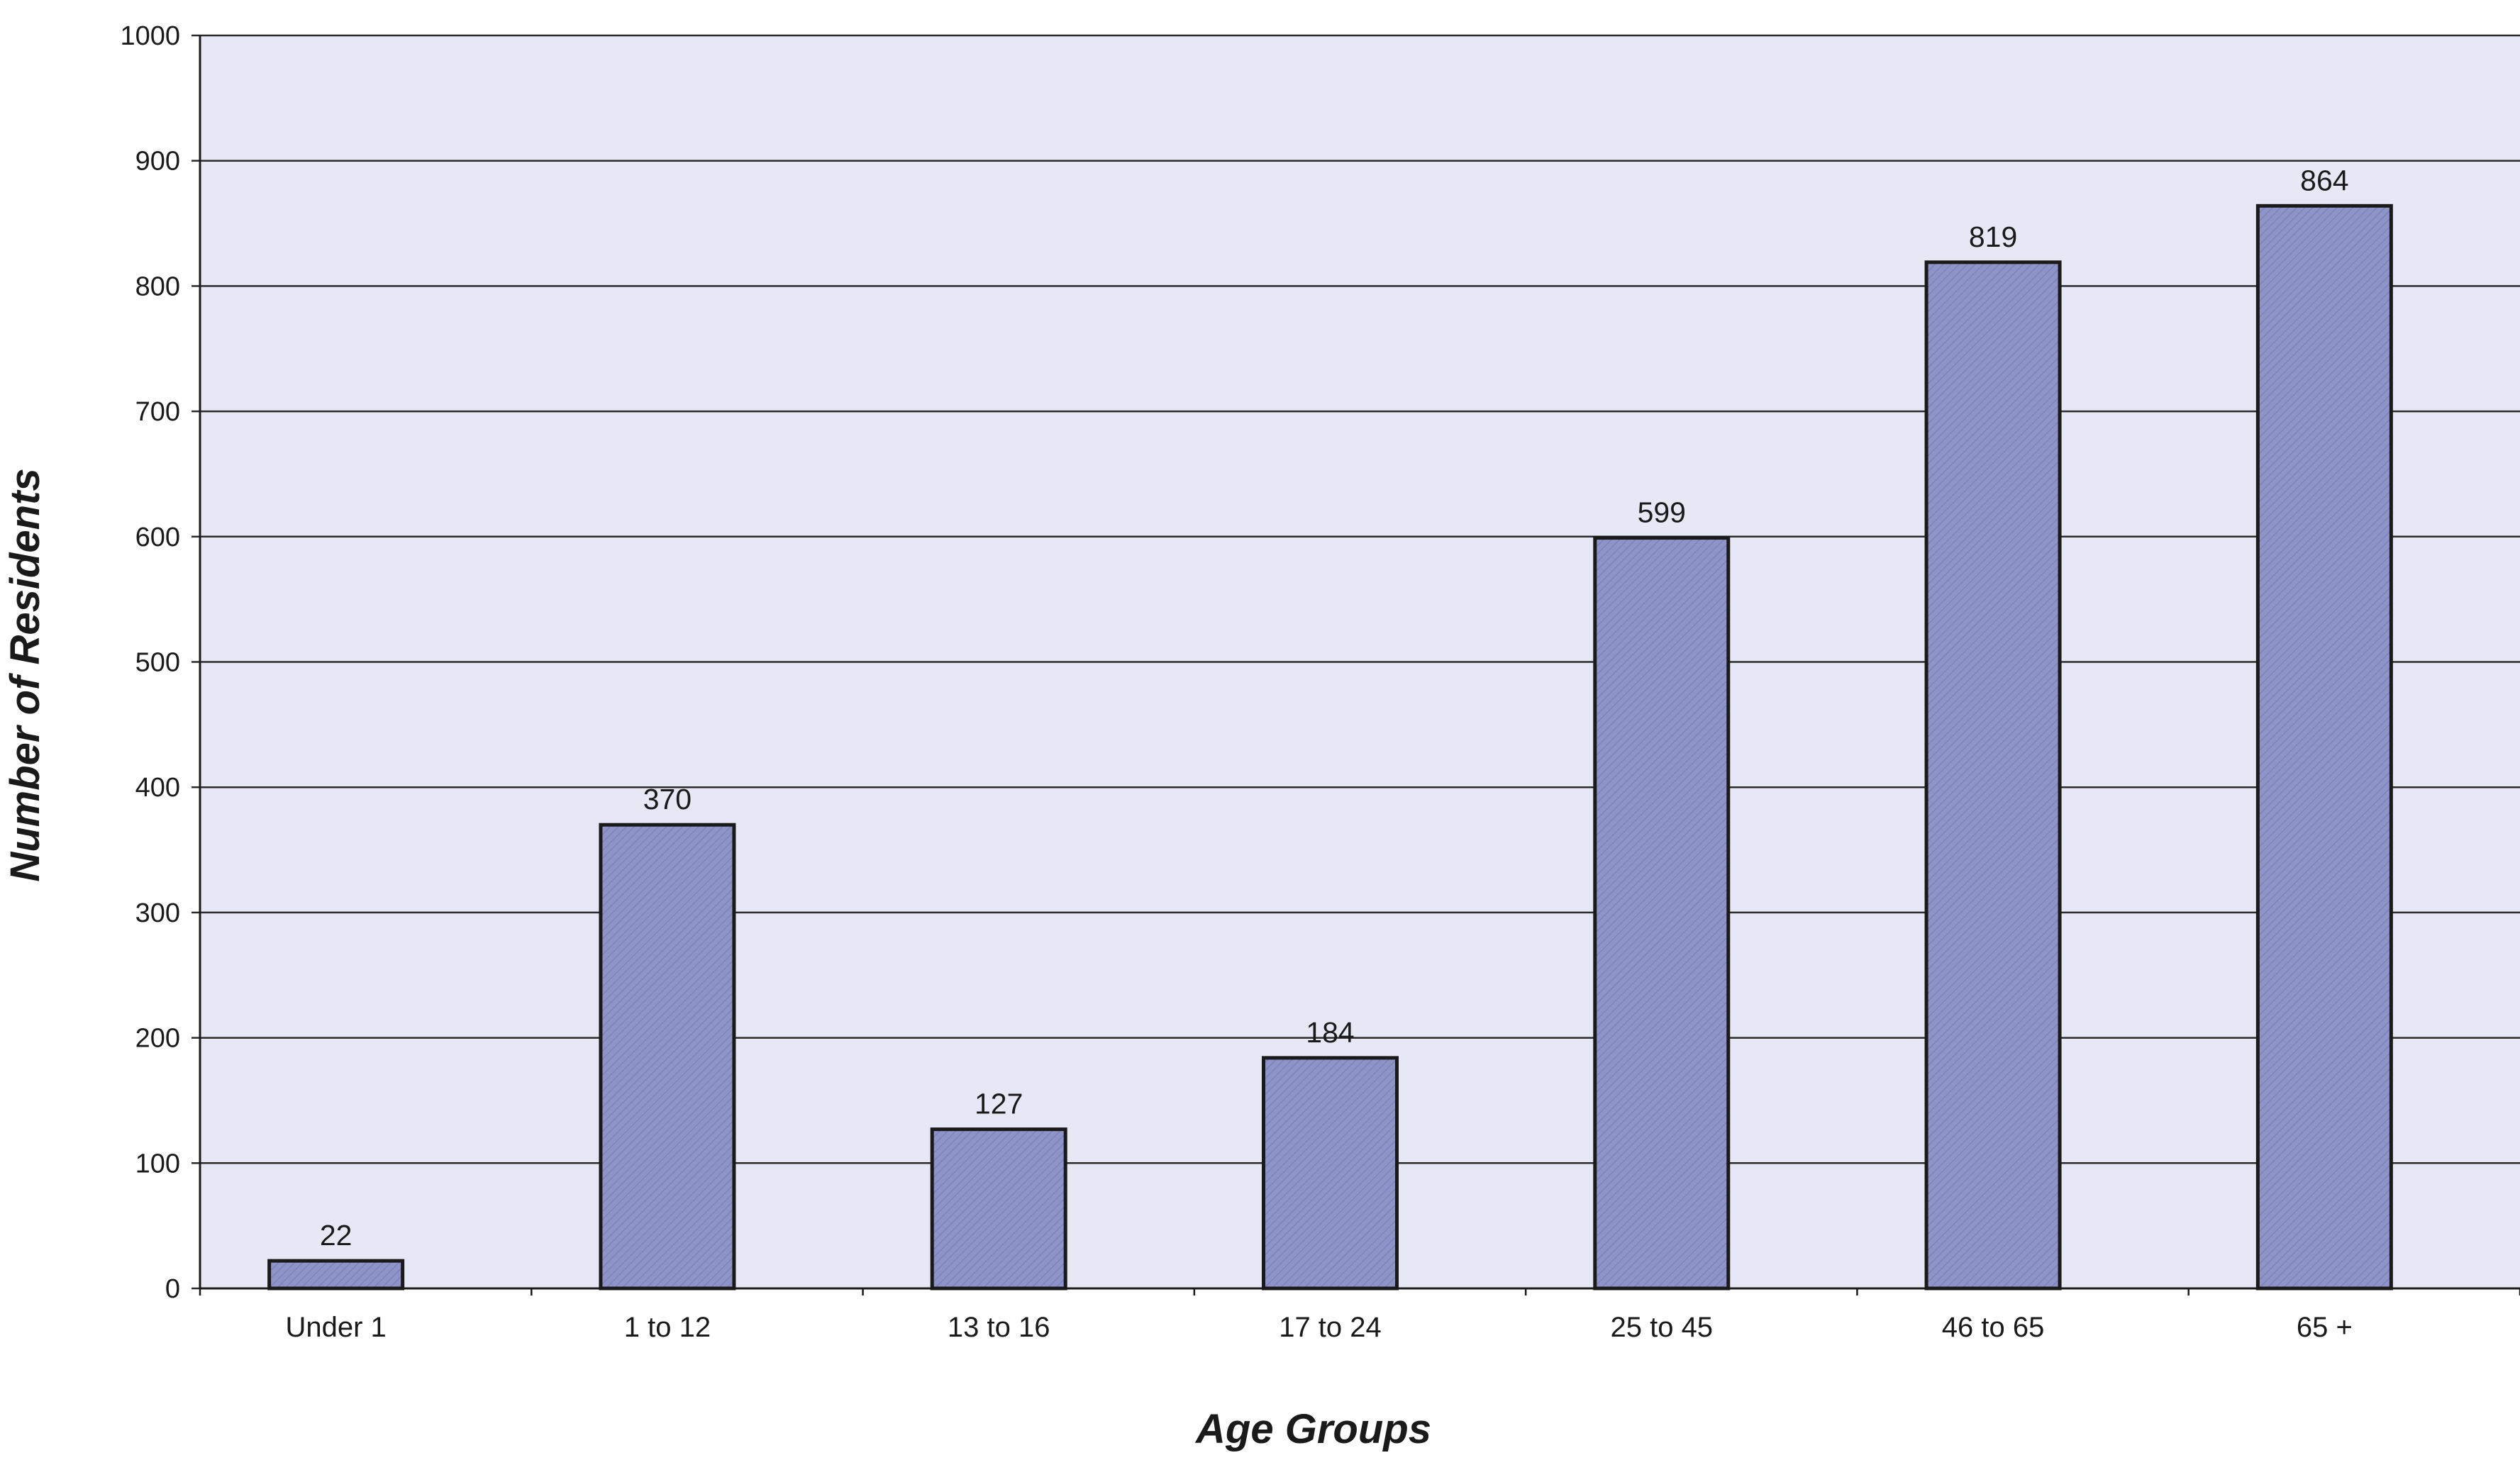 Image resolution: width=2520 pixels, height=1460 pixels. What do you see at coordinates (173, 1289) in the screenshot?
I see `y-tick-label: 0` at bounding box center [173, 1289].